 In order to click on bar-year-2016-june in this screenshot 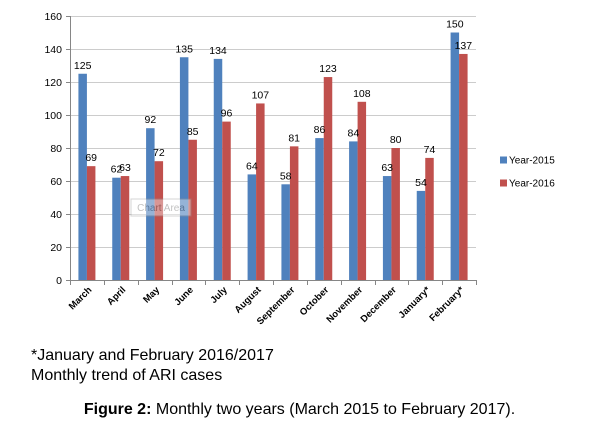, I will do `click(192, 209)`.